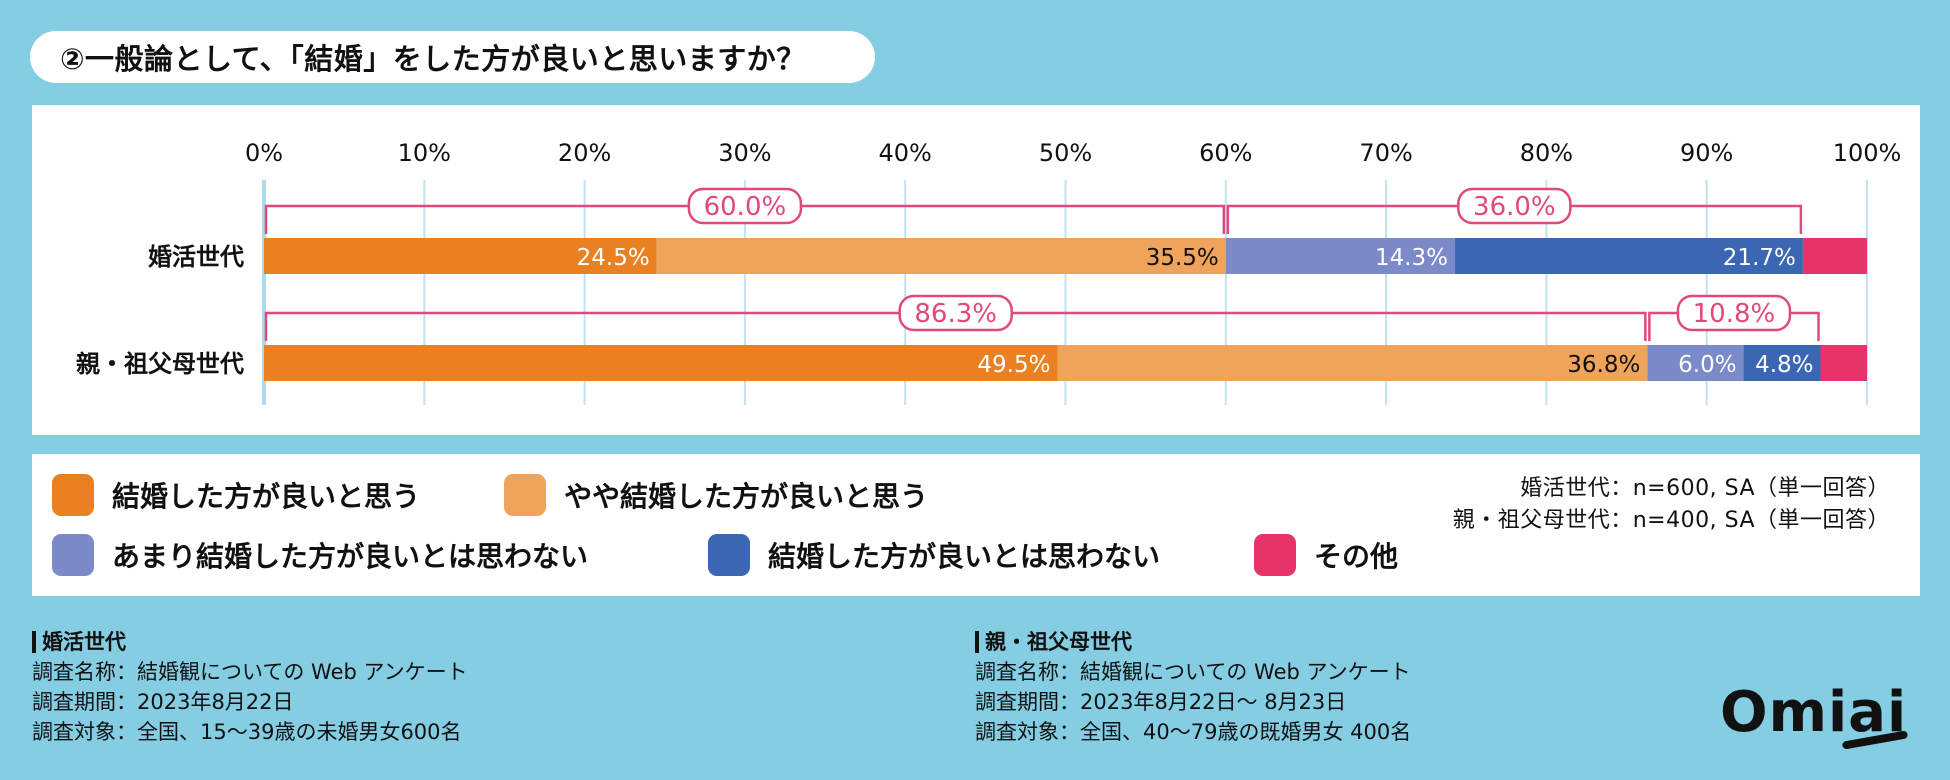 The width and height of the screenshot is (1950, 780). I want to click on survey-period: 調査期間：2023年8月22日, so click(163, 702).